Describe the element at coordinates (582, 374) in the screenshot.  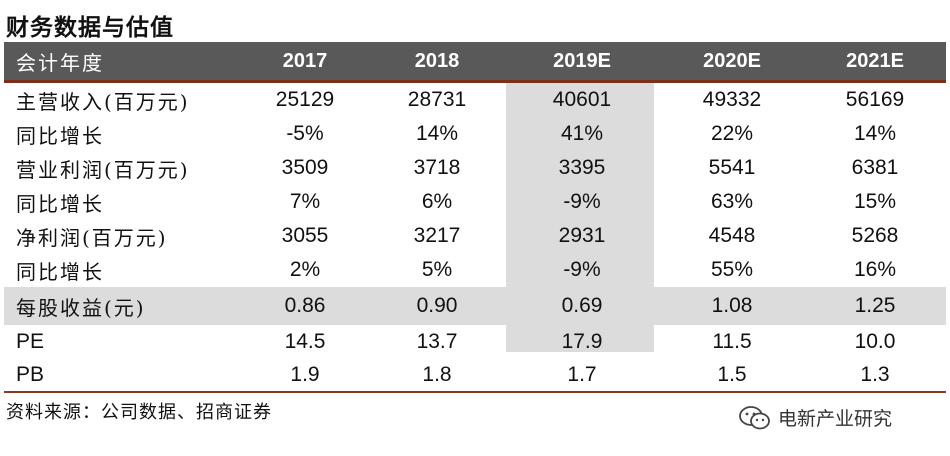
I see `table-cell: 1.7` at that location.